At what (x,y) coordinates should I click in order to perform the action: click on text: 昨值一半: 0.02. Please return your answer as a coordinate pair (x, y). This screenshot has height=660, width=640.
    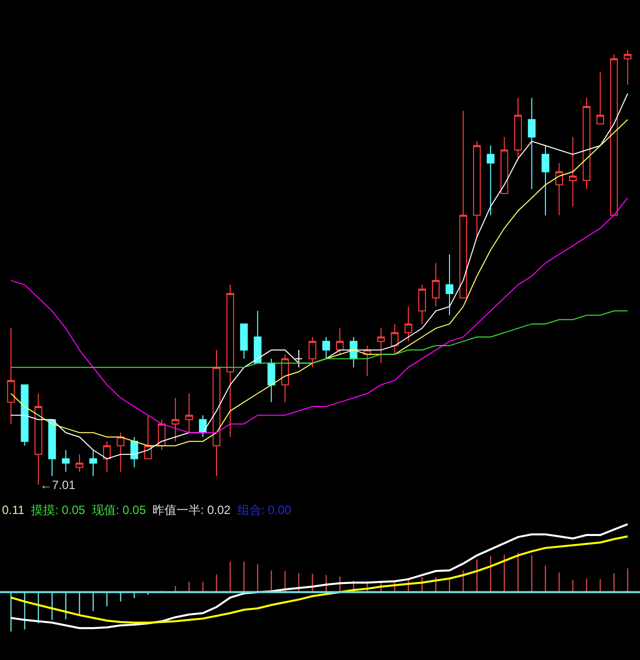
    Looking at the image, I should click on (191, 510).